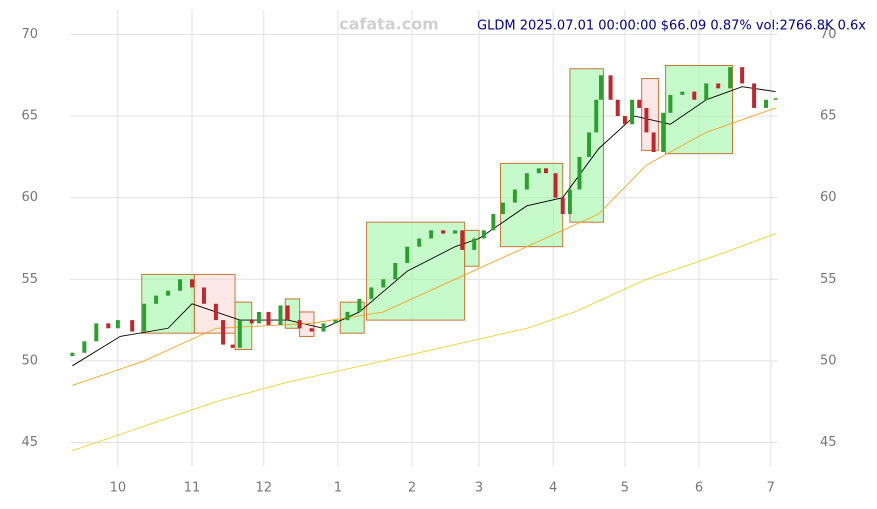  I want to click on x-tick-label: 11, so click(192, 488).